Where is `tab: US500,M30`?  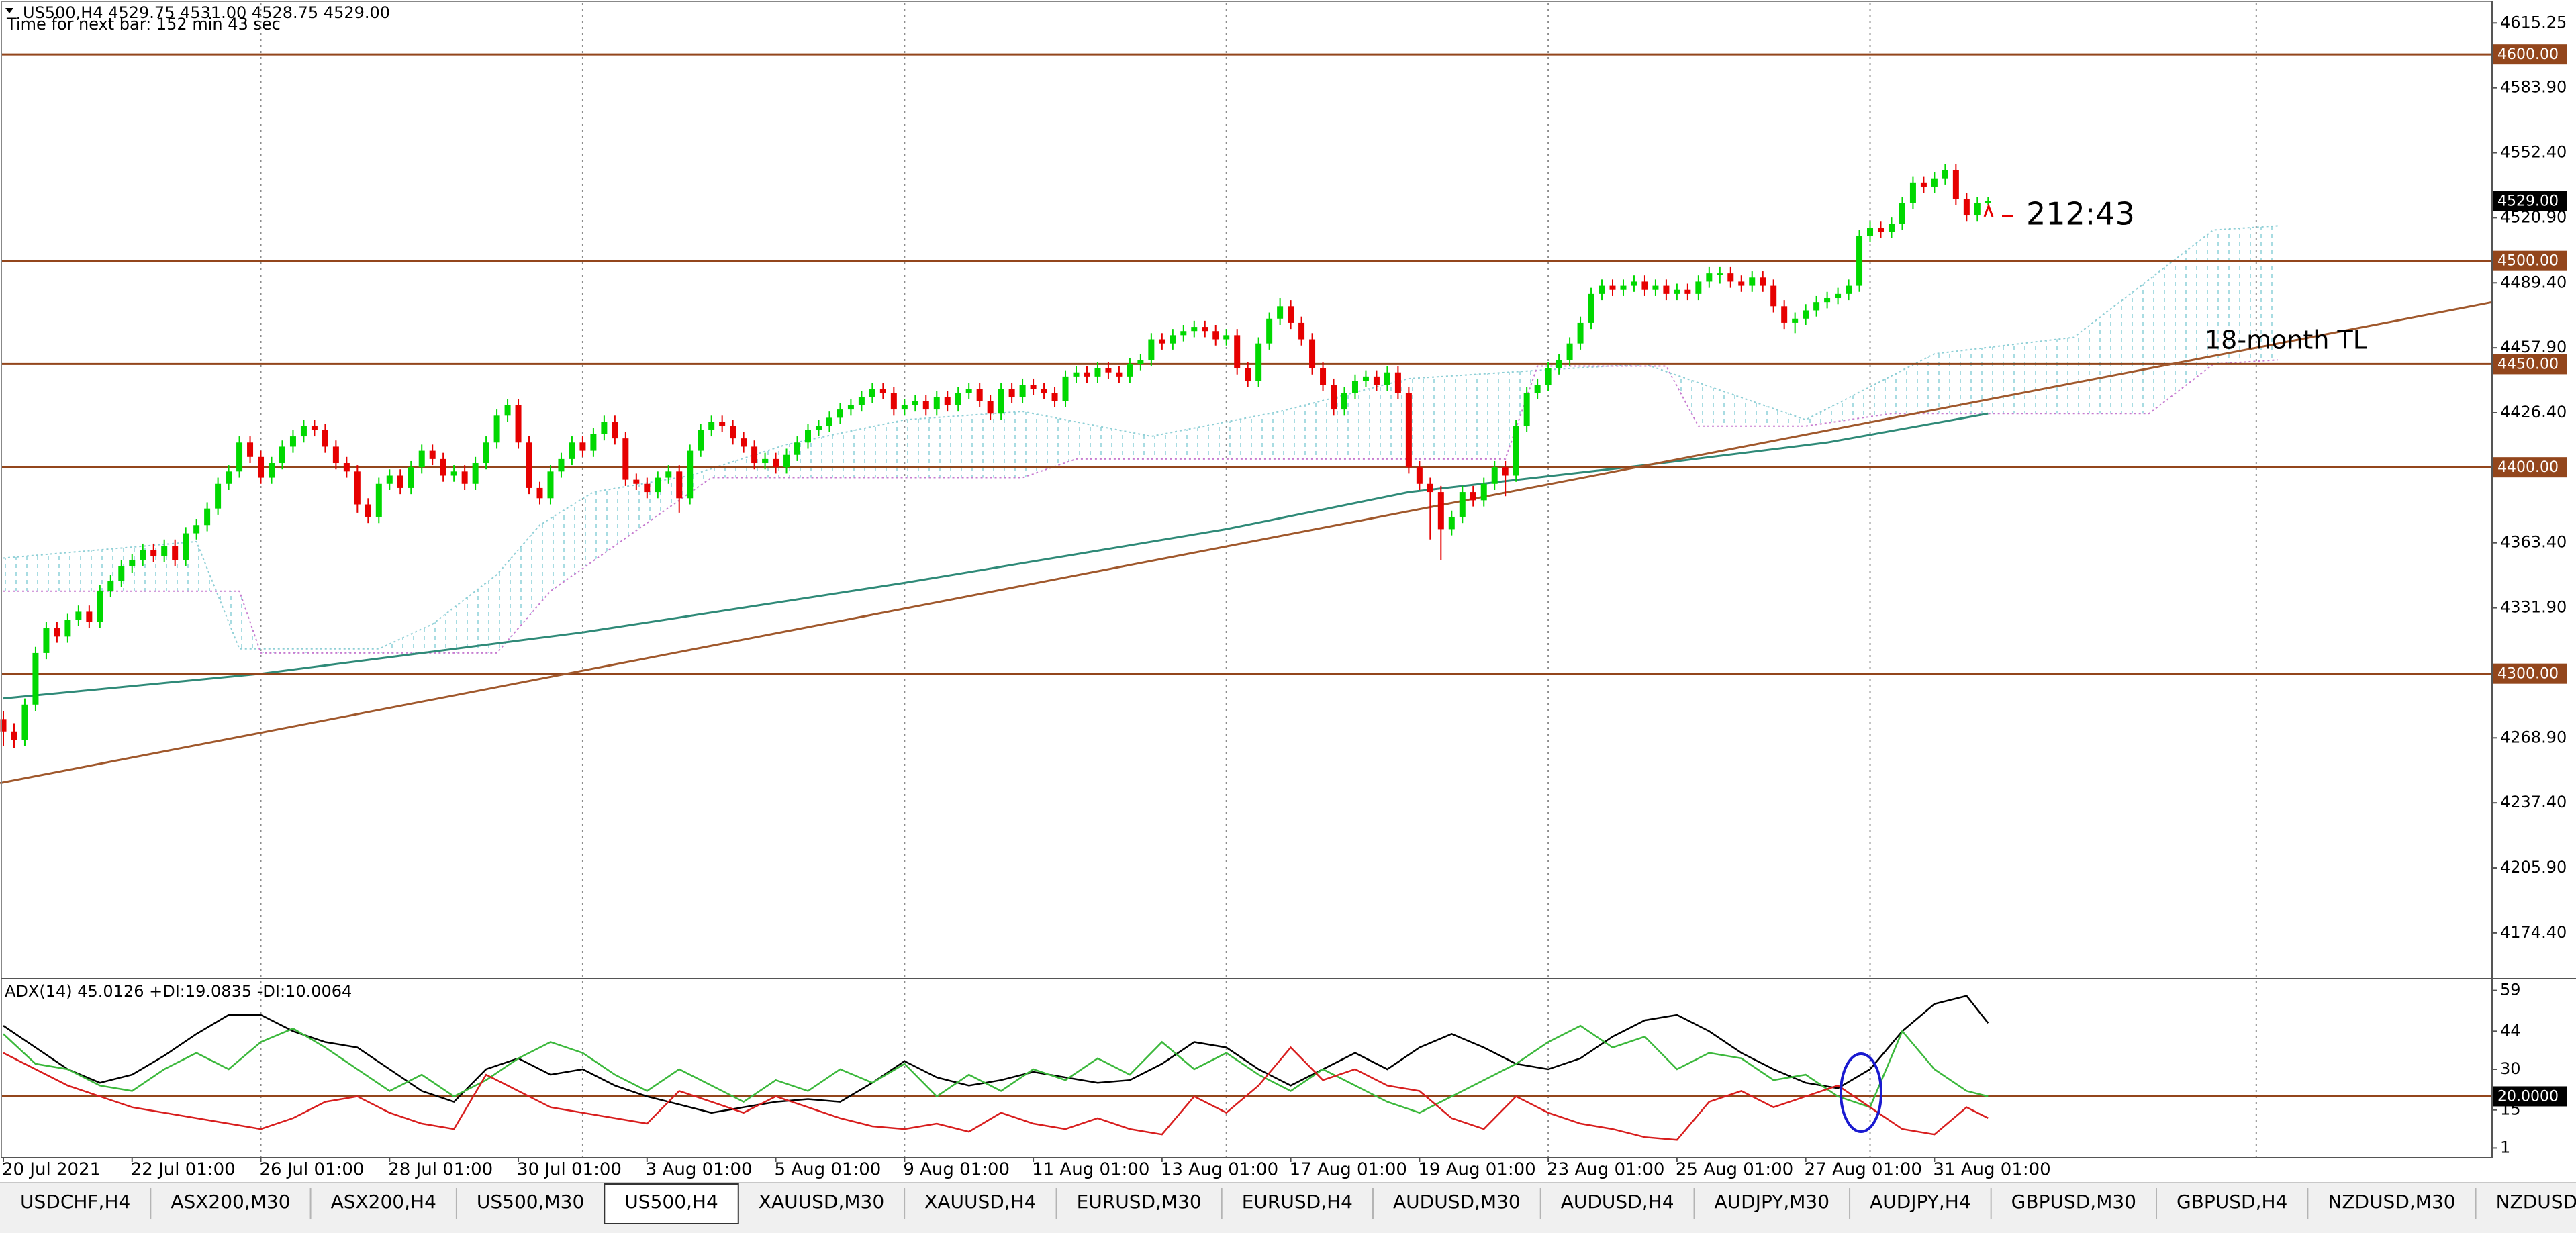 tab: US500,M30 is located at coordinates (530, 1202).